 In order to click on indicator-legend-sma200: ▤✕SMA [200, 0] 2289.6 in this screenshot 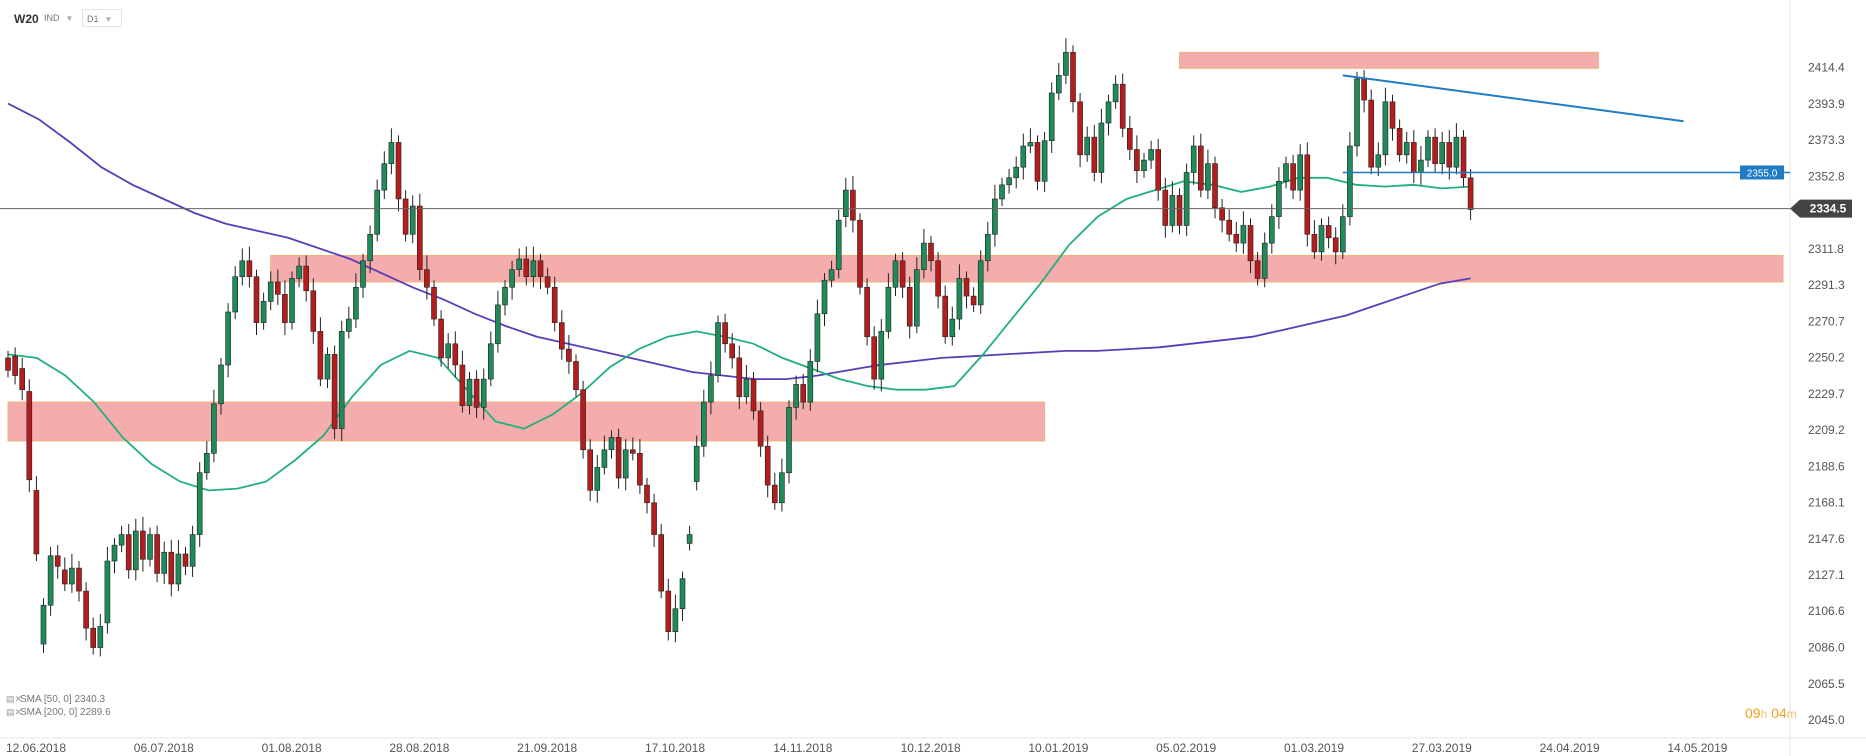, I will do `click(58, 712)`.